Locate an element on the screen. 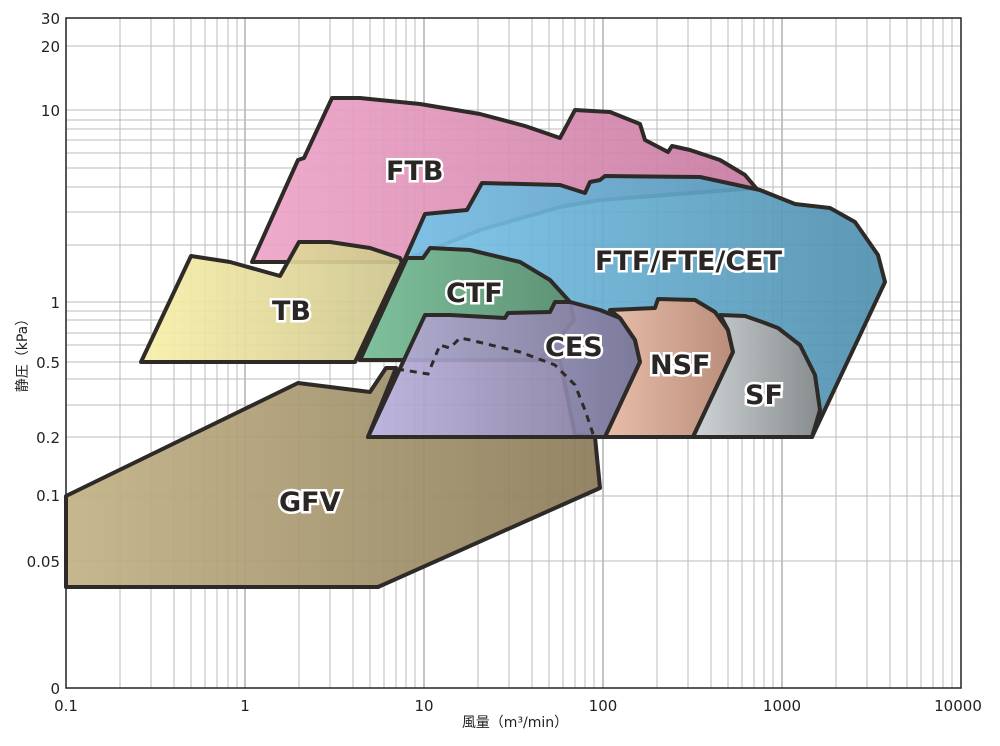  y-tick: 30 is located at coordinates (50, 19).